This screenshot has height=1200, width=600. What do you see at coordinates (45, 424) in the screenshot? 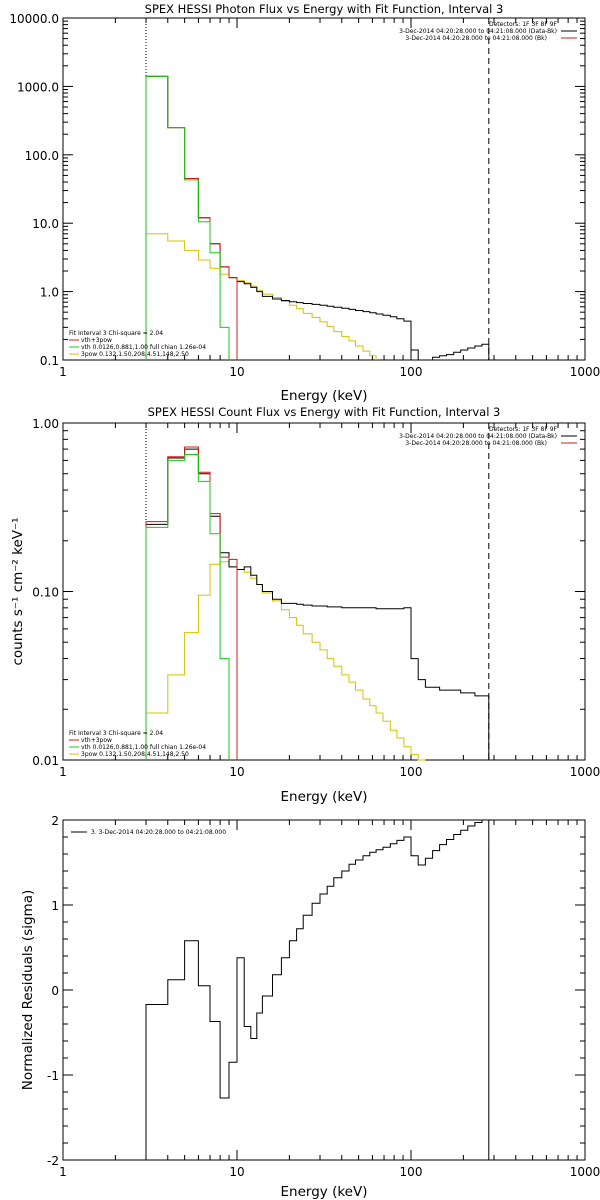
I see `y-tick-label: 1.00` at bounding box center [45, 424].